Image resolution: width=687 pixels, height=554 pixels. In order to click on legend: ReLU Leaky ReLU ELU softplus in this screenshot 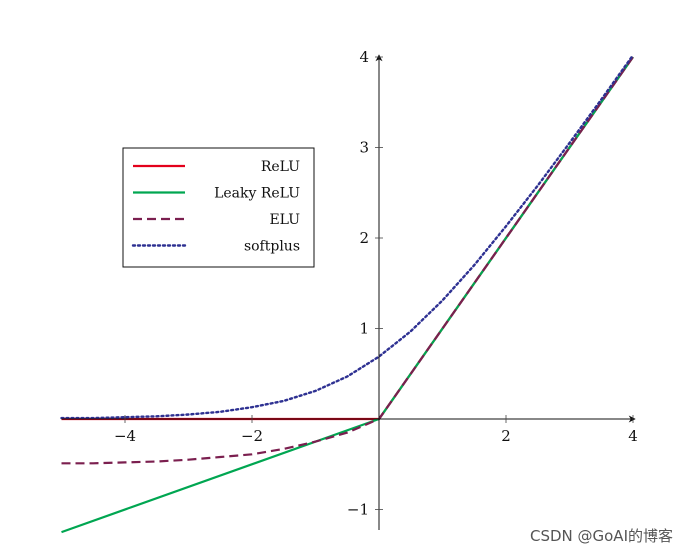, I will do `click(218, 207)`.